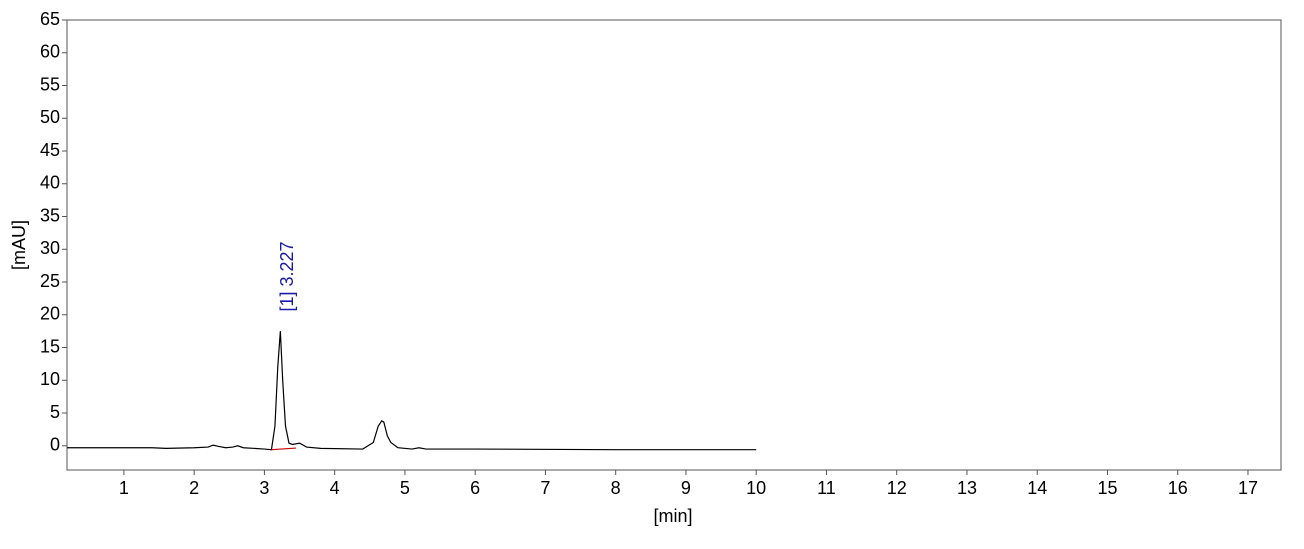  What do you see at coordinates (50, 150) in the screenshot?
I see `y-tick-label: 45` at bounding box center [50, 150].